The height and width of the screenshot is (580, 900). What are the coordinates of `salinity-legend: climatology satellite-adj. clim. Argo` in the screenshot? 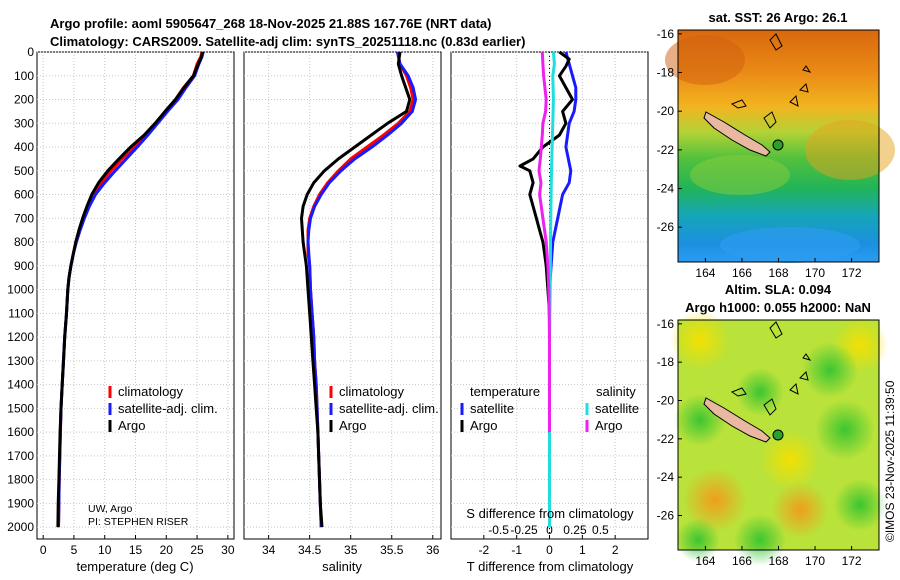 It's located at (384, 408).